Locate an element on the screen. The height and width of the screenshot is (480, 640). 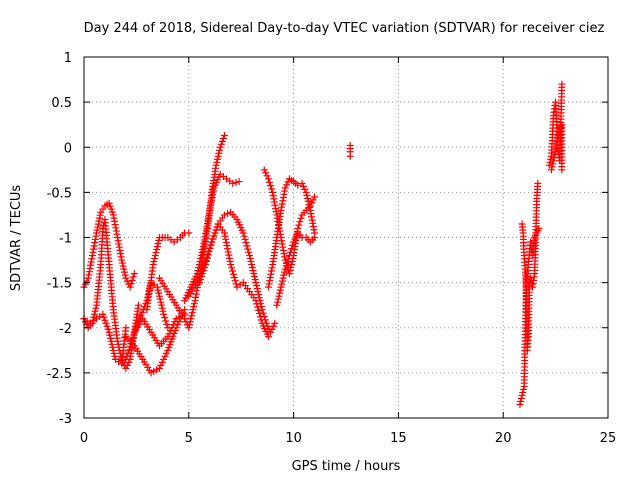
x-tick-label: 15 is located at coordinates (398, 438).